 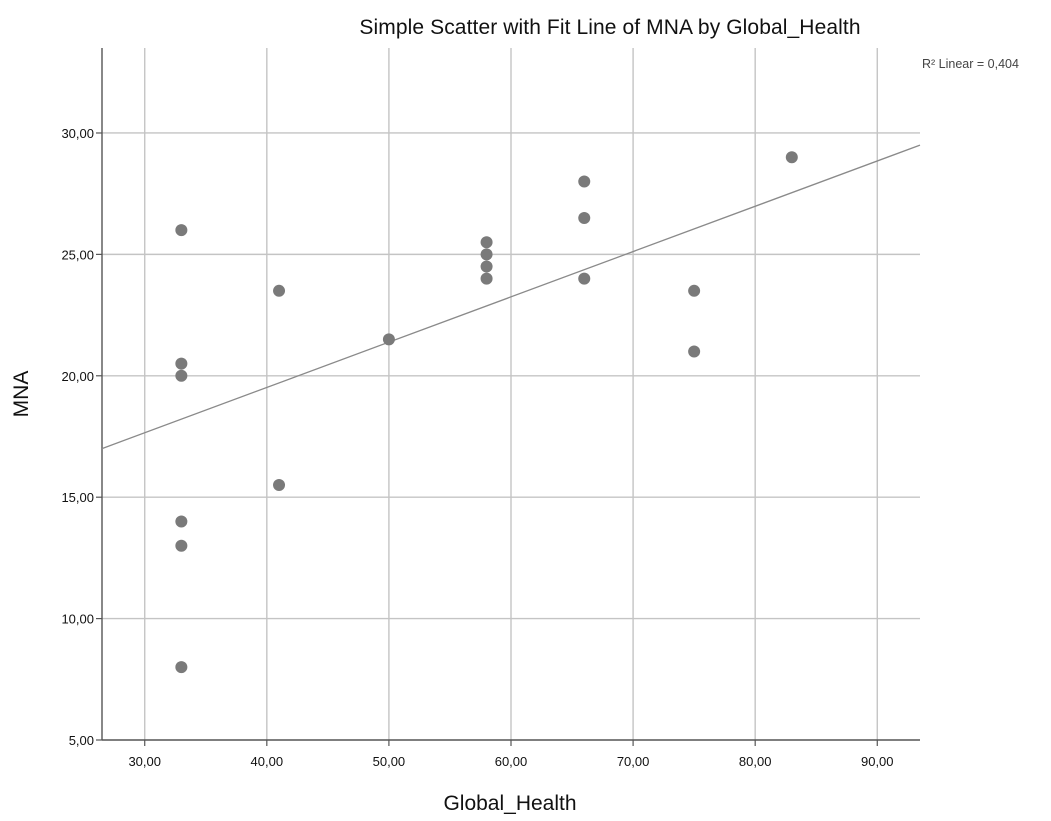 What do you see at coordinates (877, 761) in the screenshot?
I see `x-tick-label: 90,00` at bounding box center [877, 761].